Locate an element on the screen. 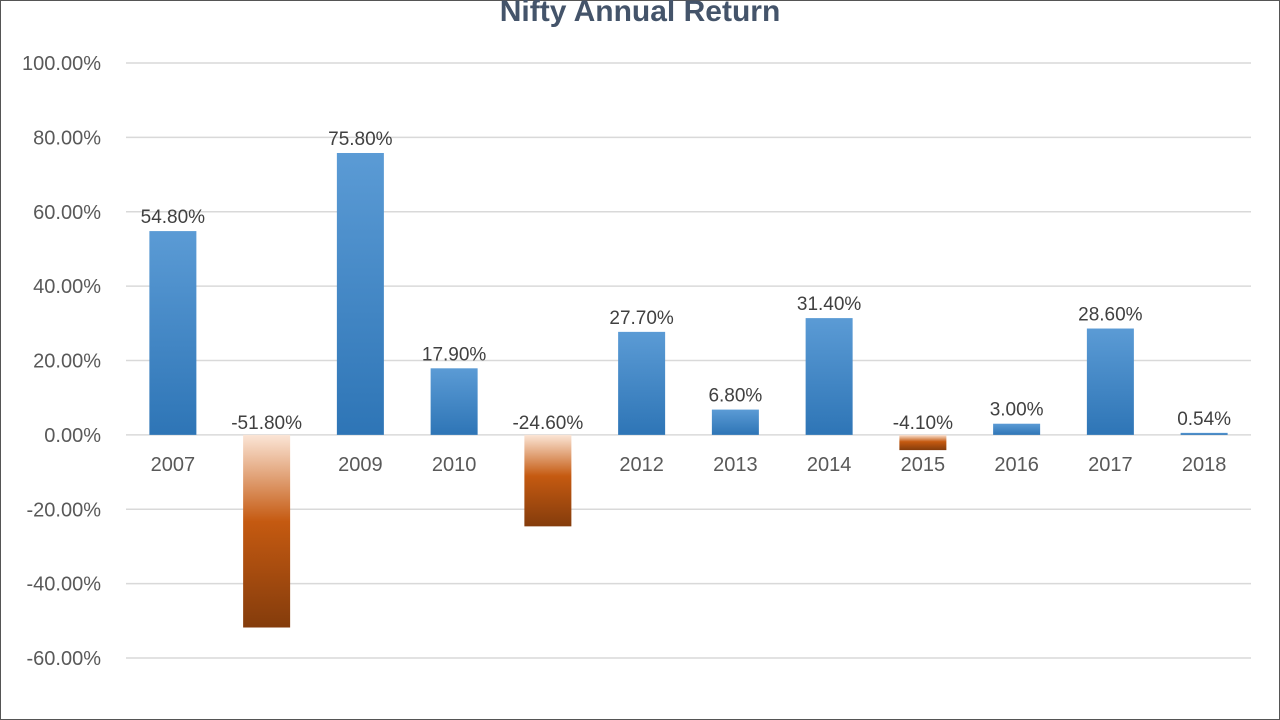 Image resolution: width=1280 pixels, height=720 pixels. x-tick-label: 2015 is located at coordinates (923, 465).